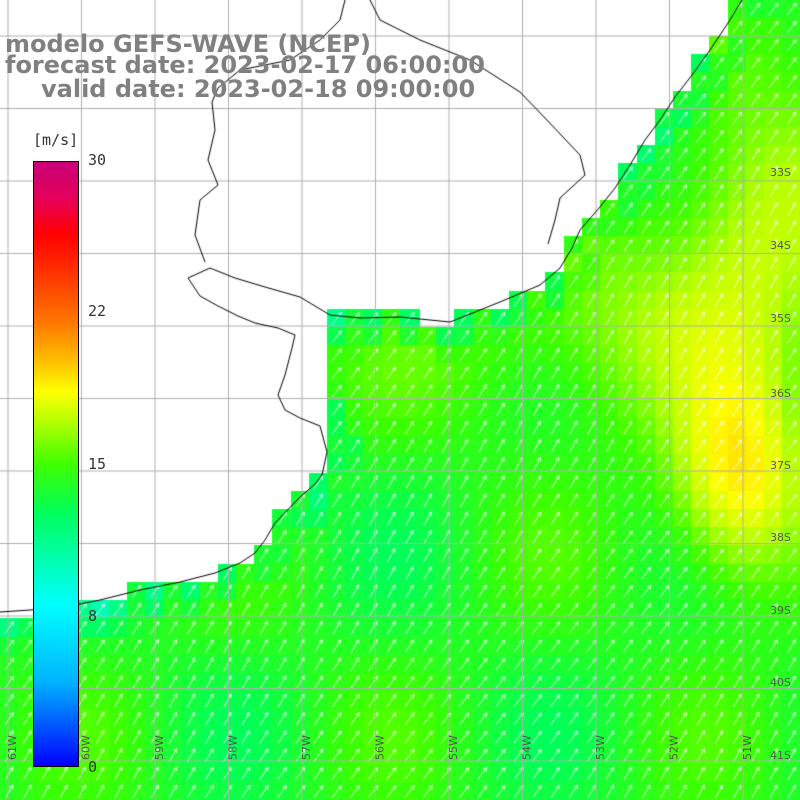 Image resolution: width=800 pixels, height=800 pixels. Describe the element at coordinates (380, 747) in the screenshot. I see `lon-label-56w: 56W` at that location.